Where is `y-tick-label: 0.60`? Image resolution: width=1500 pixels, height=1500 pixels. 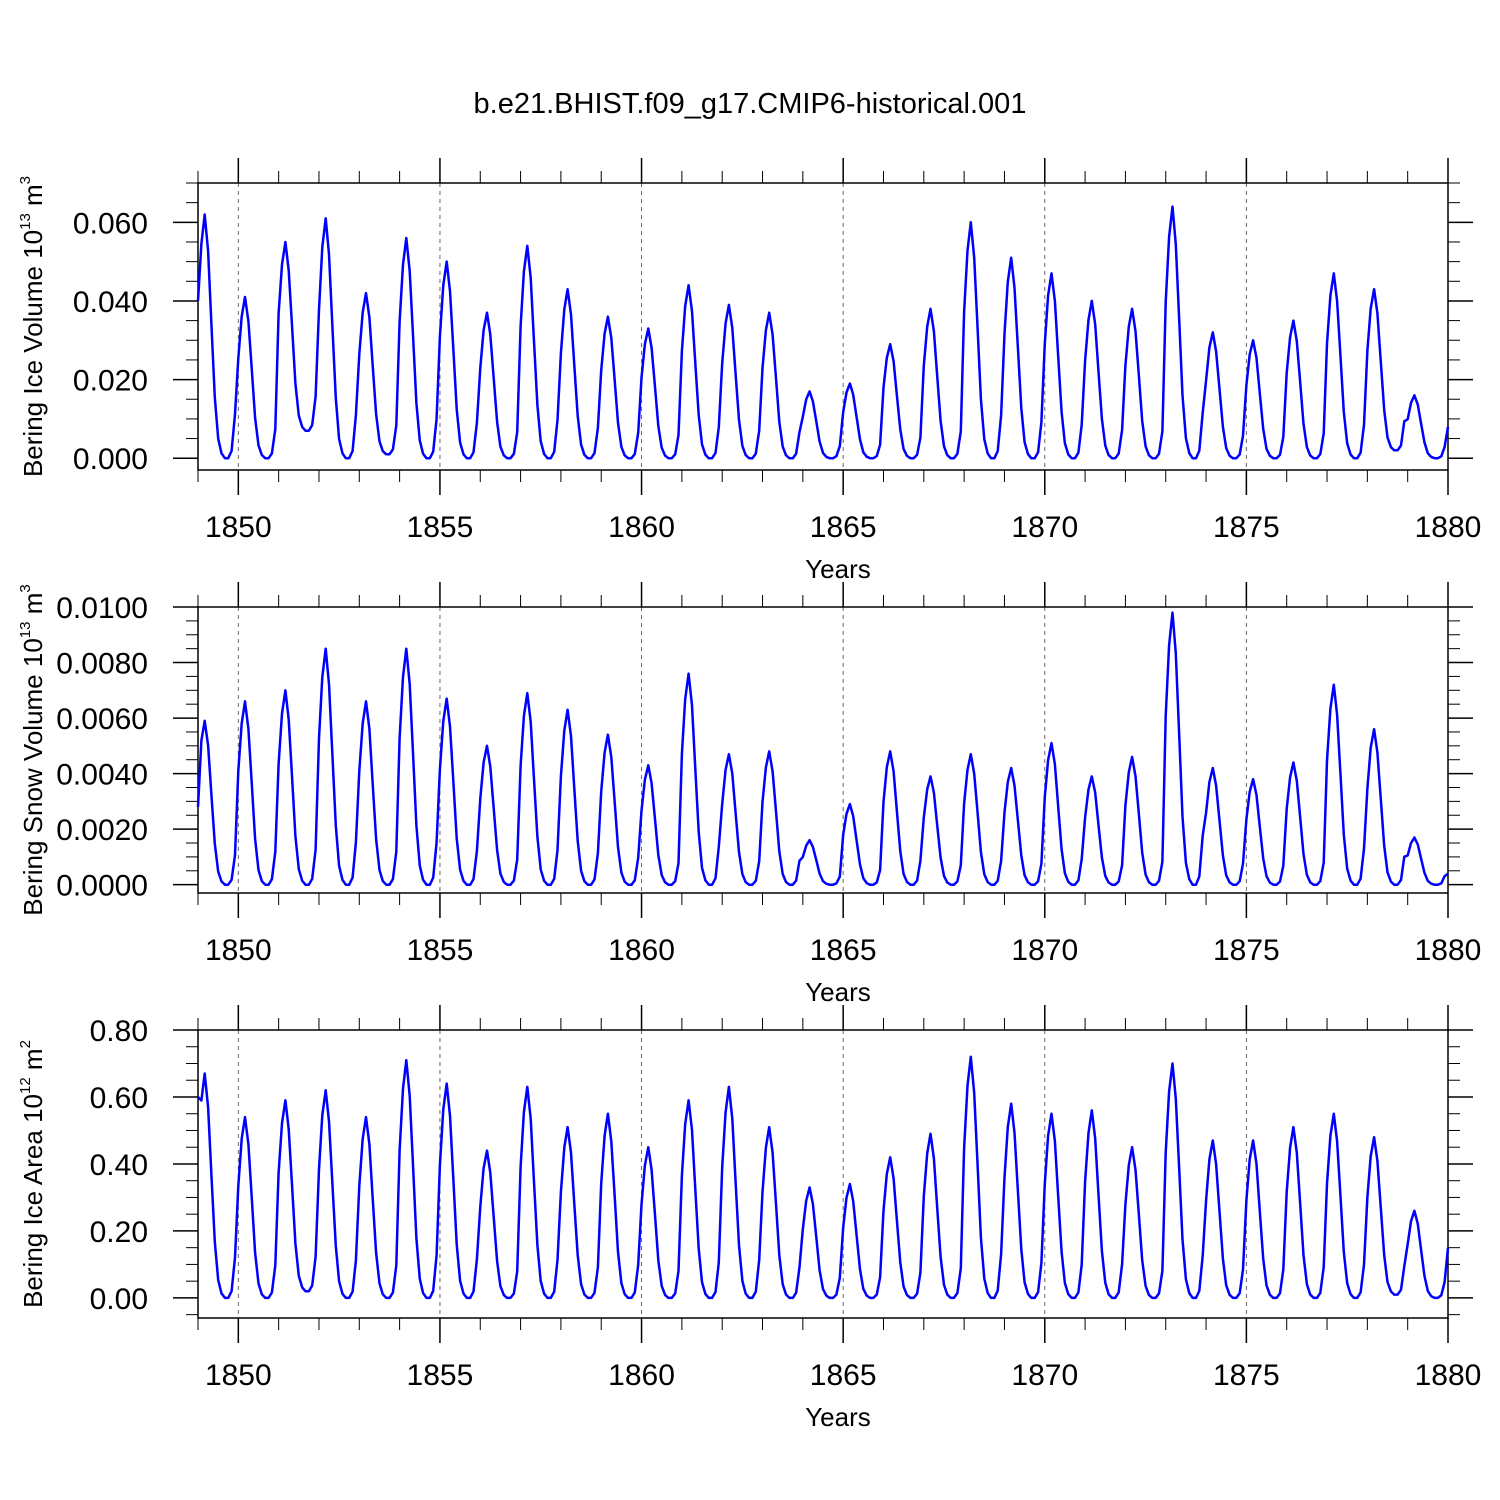 y-tick-label: 0.60 is located at coordinates (119, 1098).